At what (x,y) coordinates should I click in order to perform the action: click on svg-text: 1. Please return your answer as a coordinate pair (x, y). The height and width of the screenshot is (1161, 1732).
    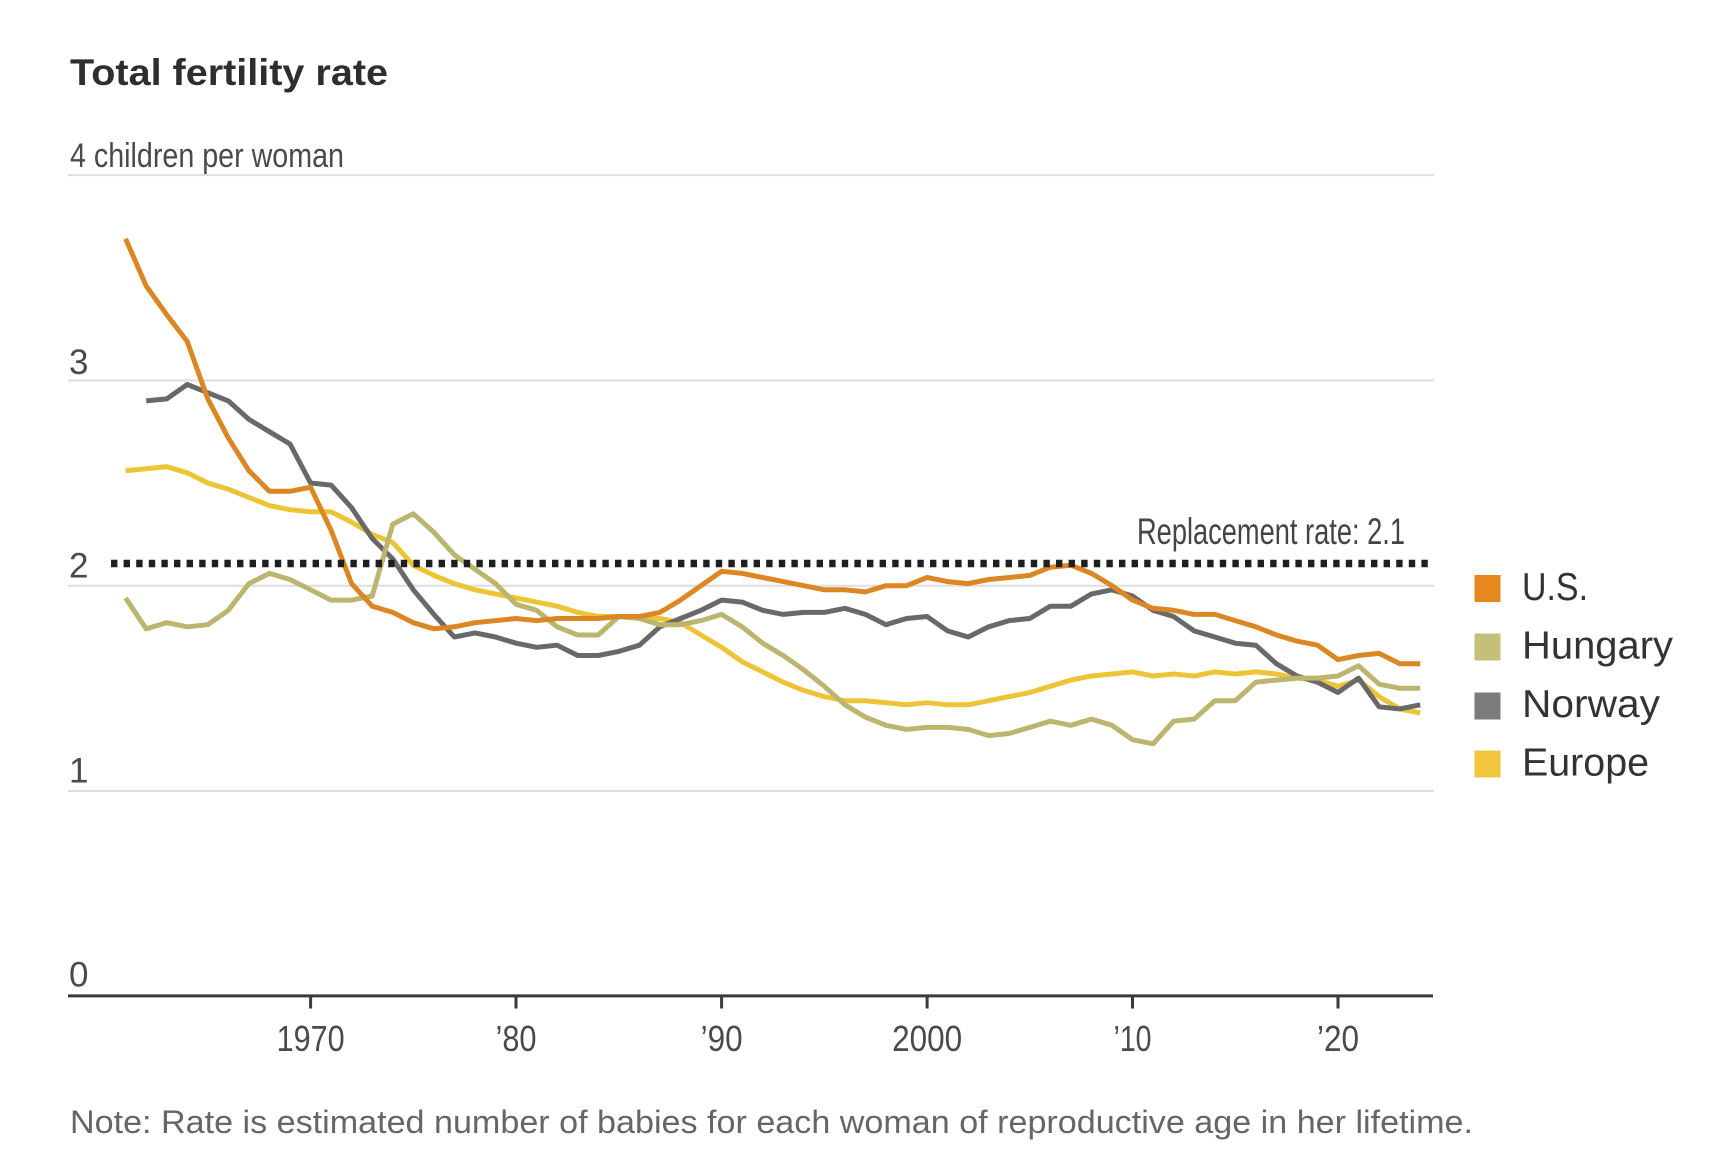
    Looking at the image, I should click on (78, 771).